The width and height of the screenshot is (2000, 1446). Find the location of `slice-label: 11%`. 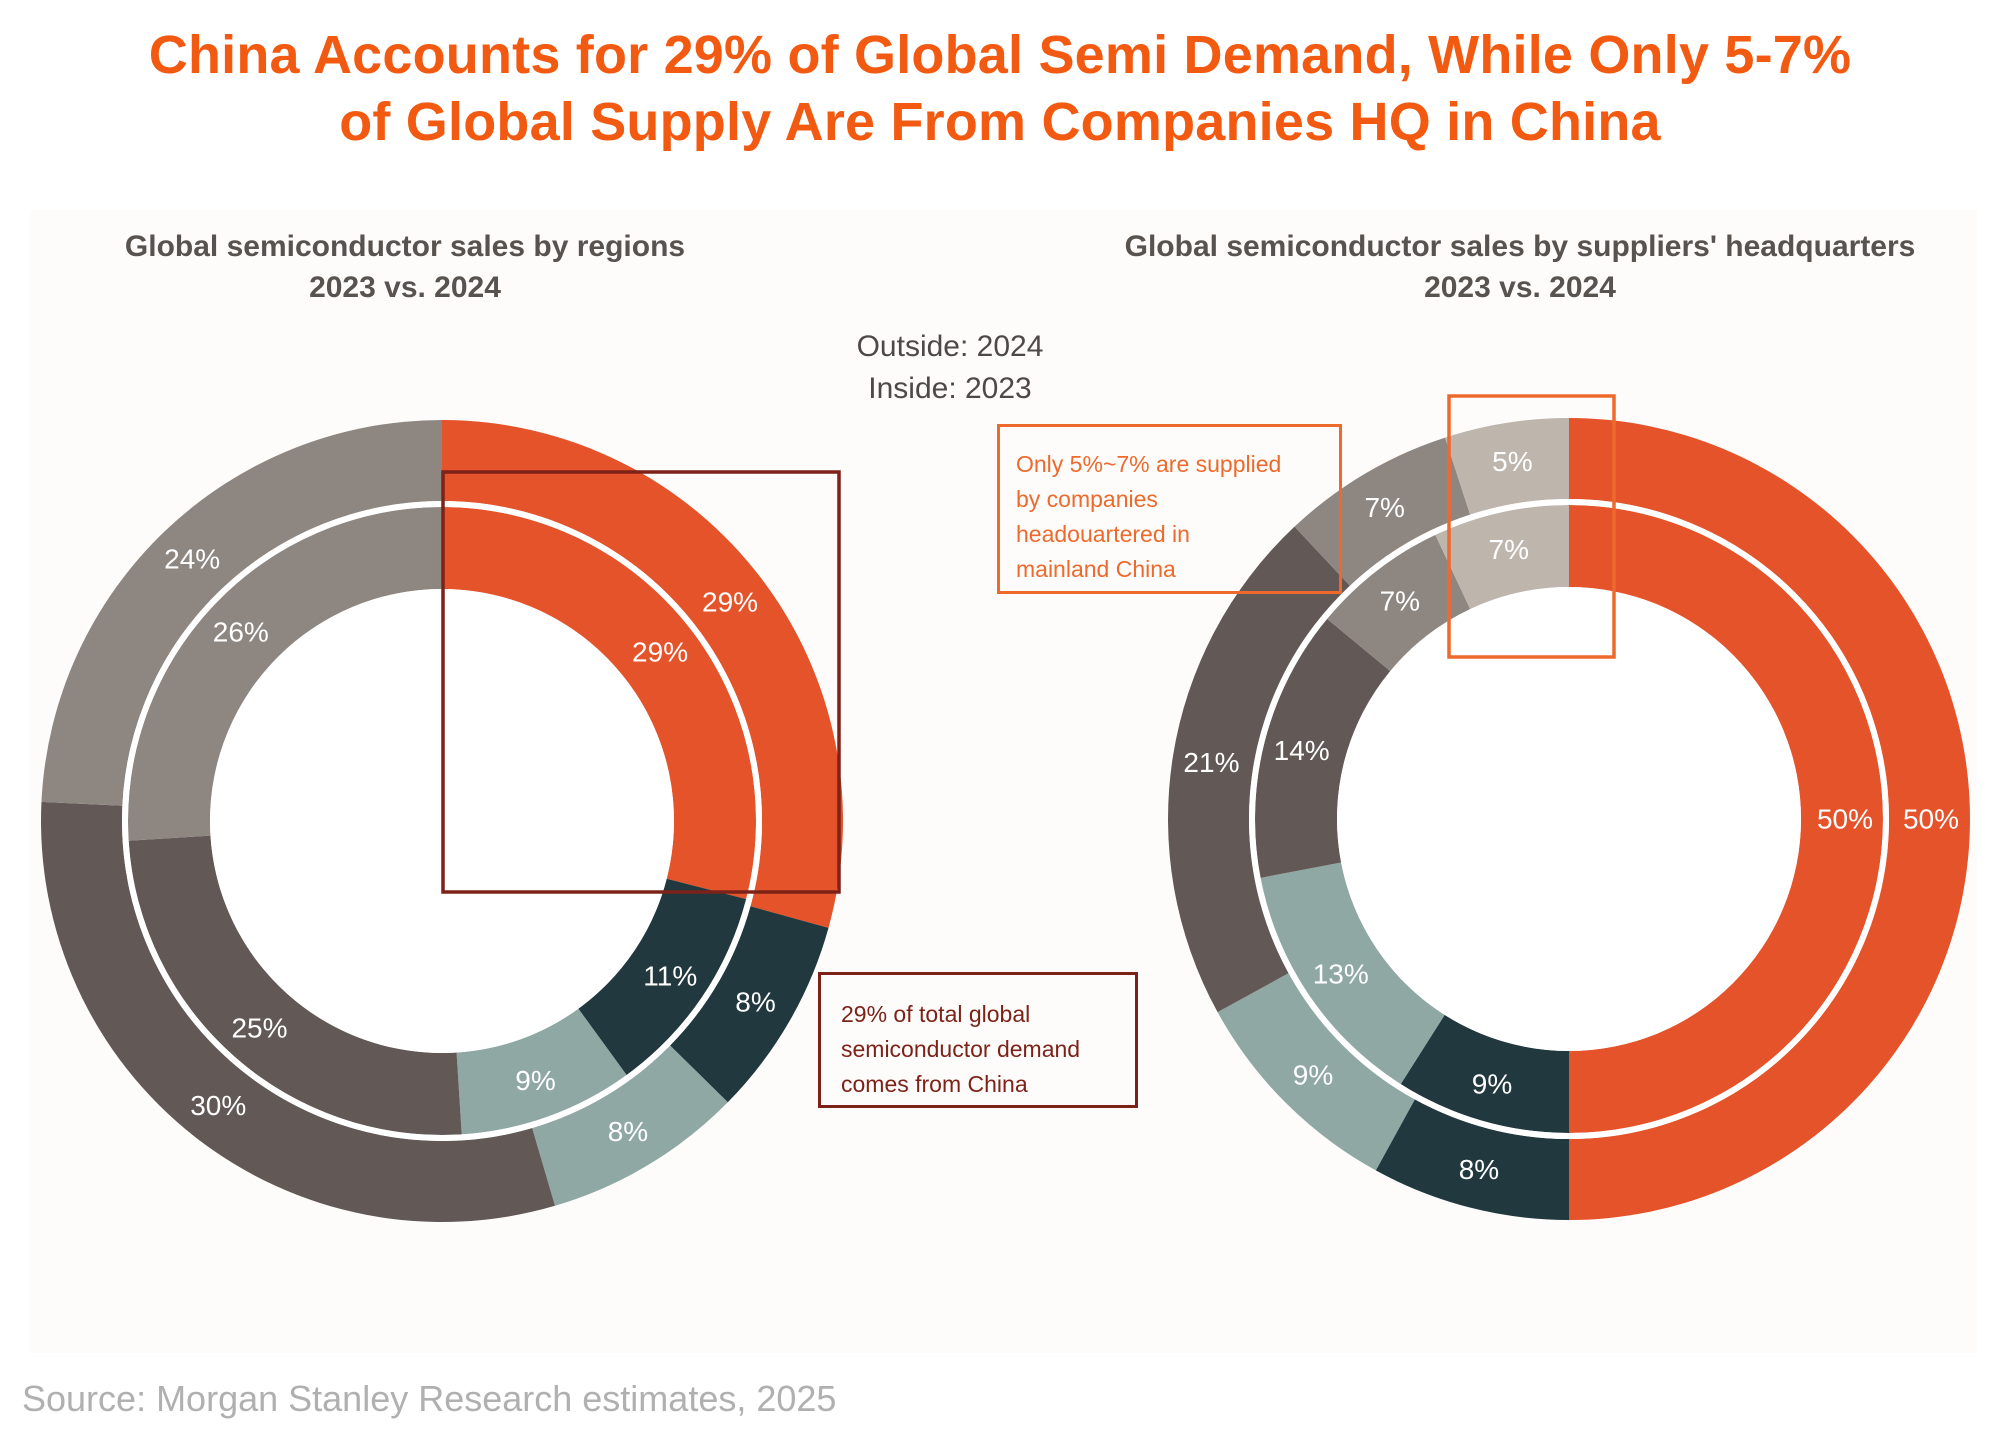

slice-label: 11% is located at coordinates (670, 976).